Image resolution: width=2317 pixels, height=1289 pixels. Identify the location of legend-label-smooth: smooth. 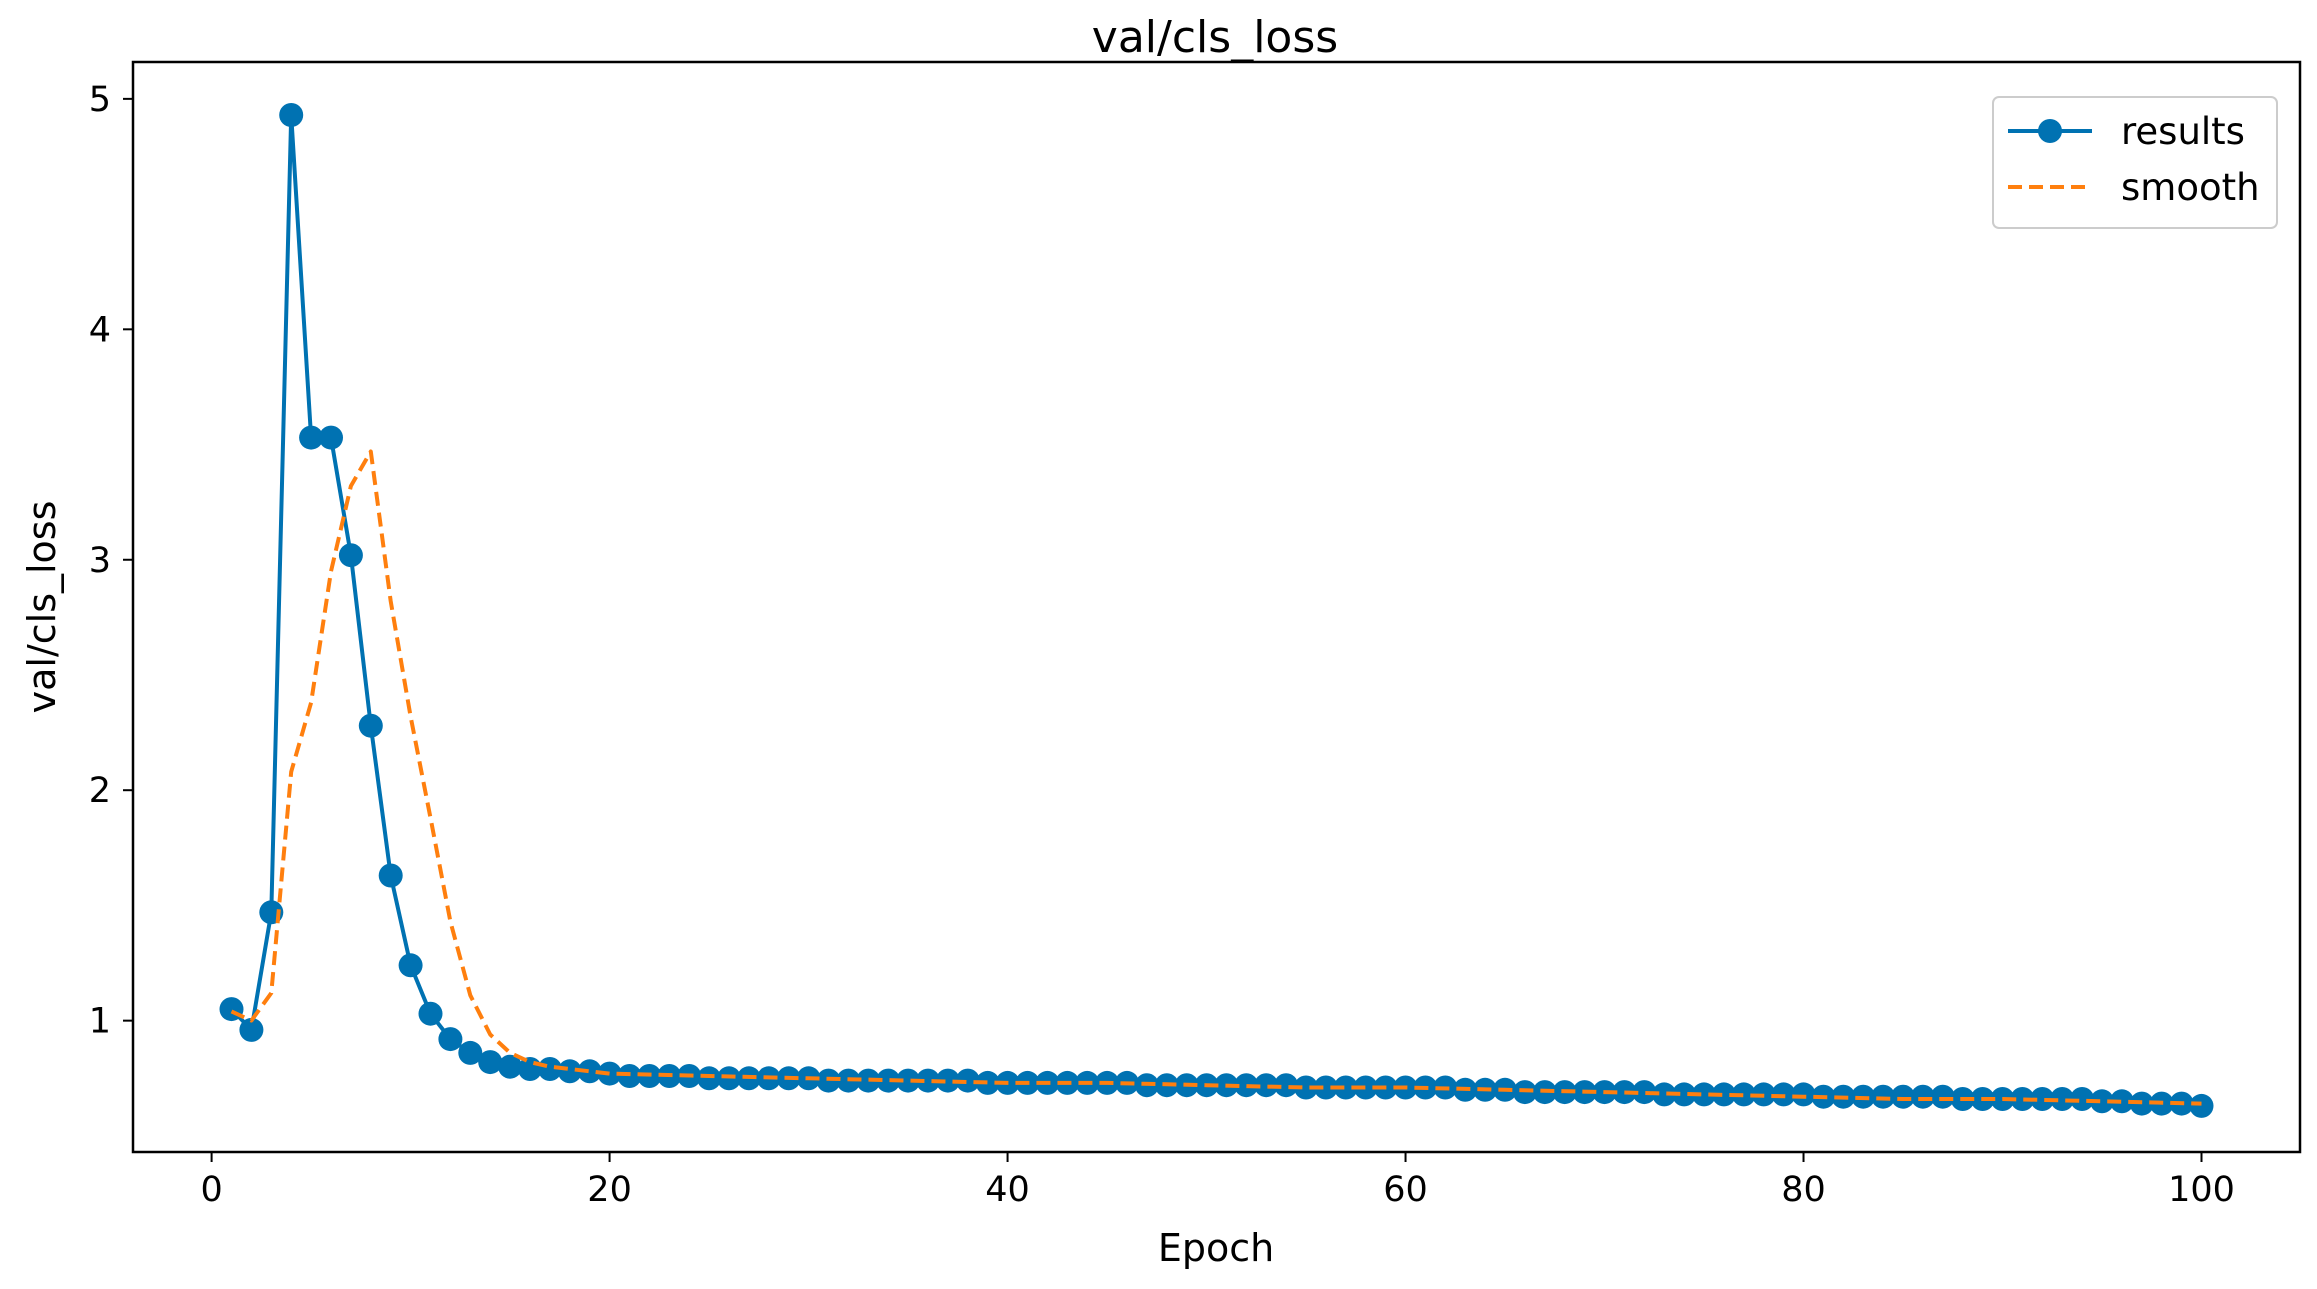
(2190, 187).